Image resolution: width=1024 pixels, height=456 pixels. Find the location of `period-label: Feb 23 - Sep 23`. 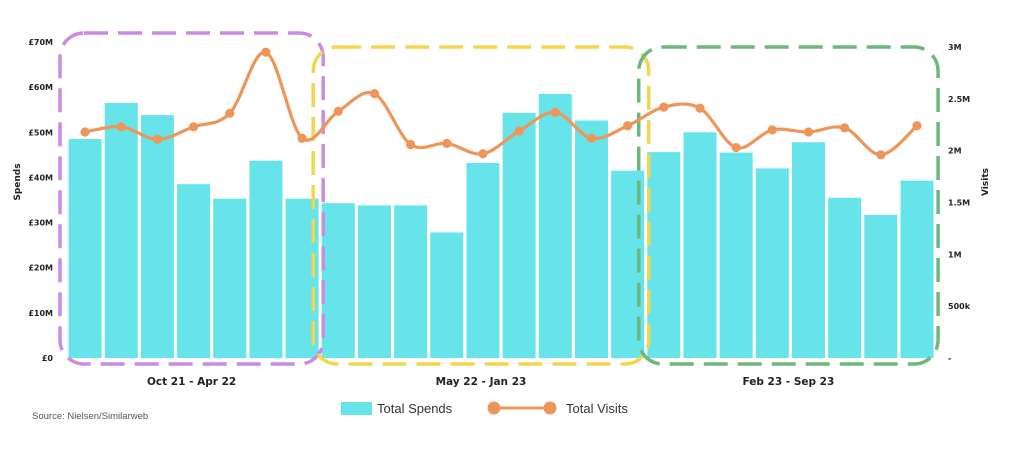

period-label: Feb 23 - Sep 23 is located at coordinates (789, 382).